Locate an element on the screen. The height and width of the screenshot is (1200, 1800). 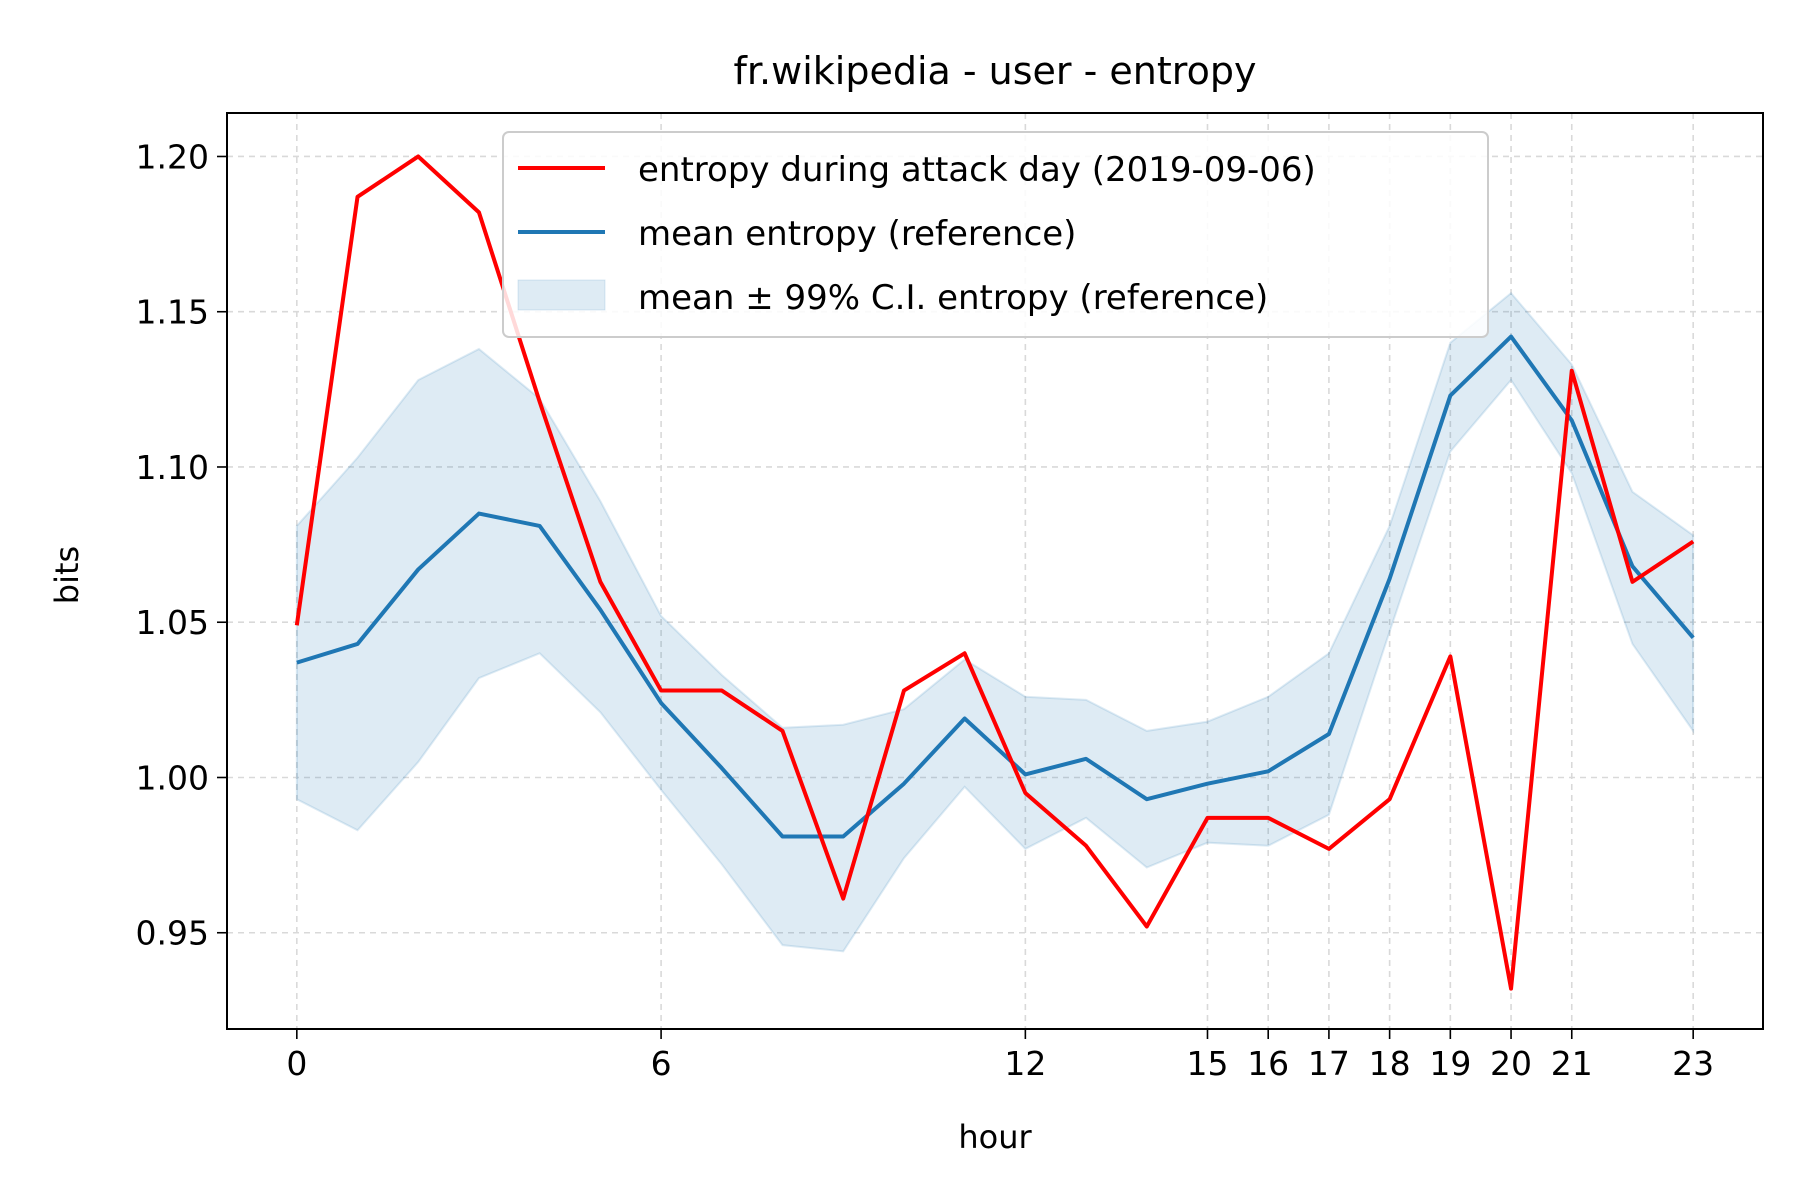
x-tick-label: 18 is located at coordinates (1390, 1063).